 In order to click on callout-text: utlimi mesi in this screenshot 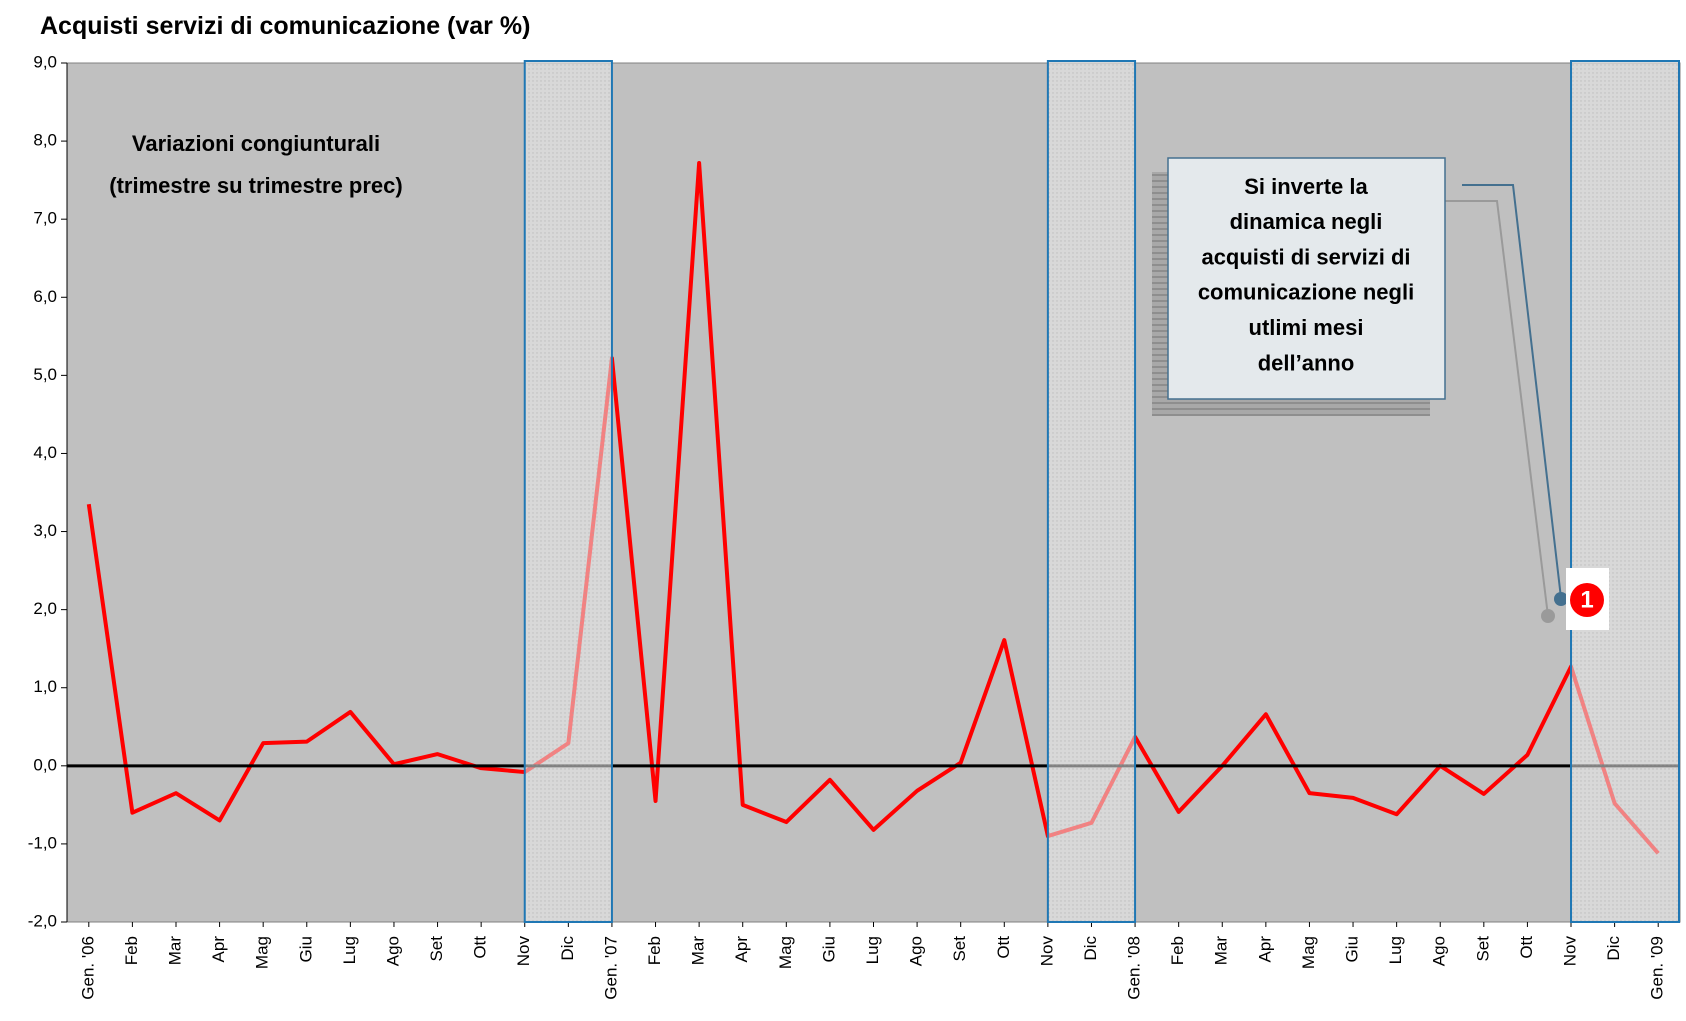, I will do `click(1306, 327)`.